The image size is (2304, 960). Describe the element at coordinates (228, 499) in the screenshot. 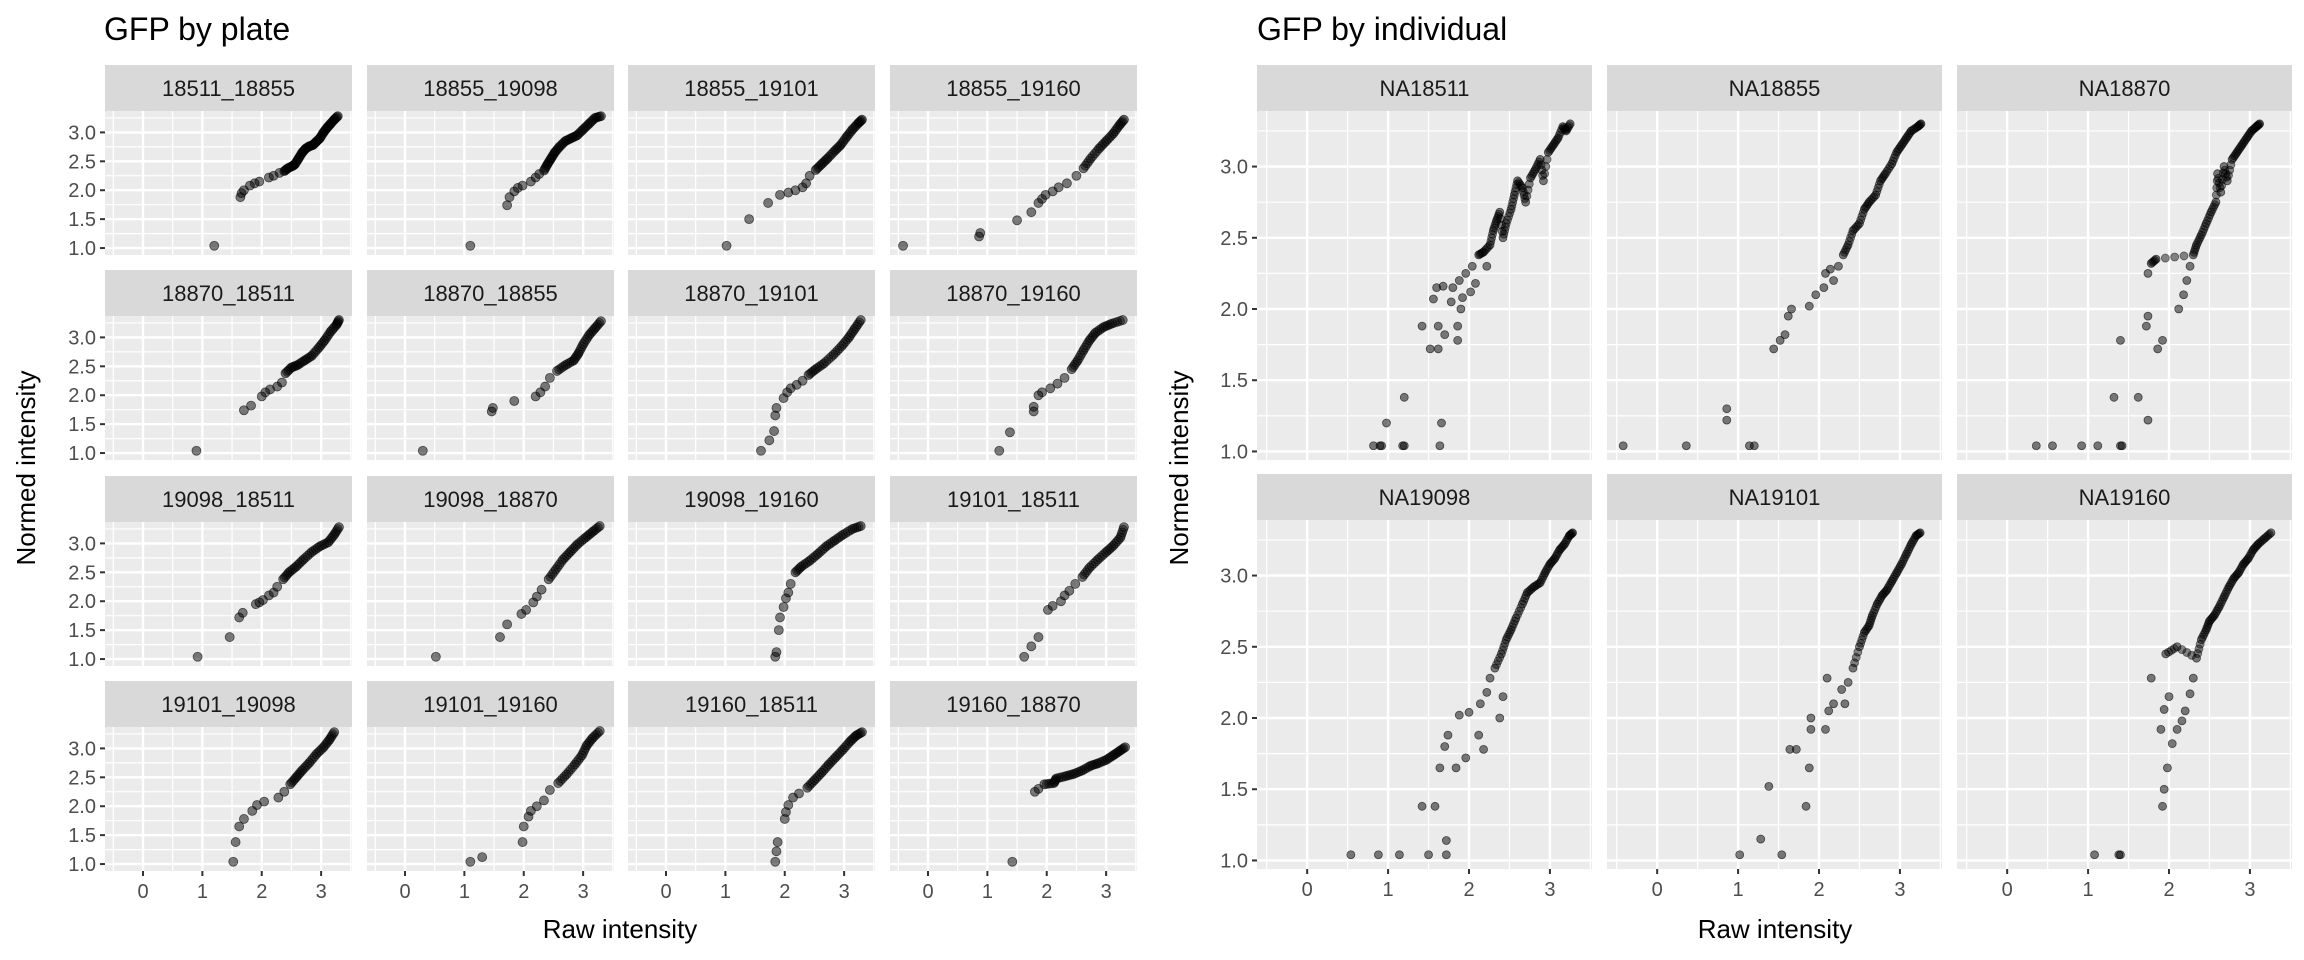

I see `facet-strip-label: 19098_18511` at that location.